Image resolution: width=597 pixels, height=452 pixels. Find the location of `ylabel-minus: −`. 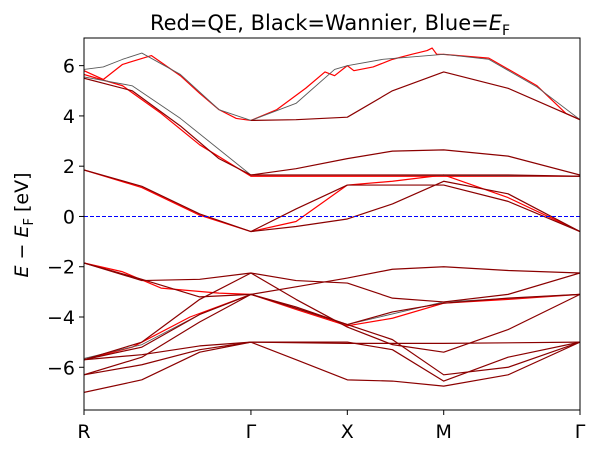

ylabel-minus: − is located at coordinates (22, 252).